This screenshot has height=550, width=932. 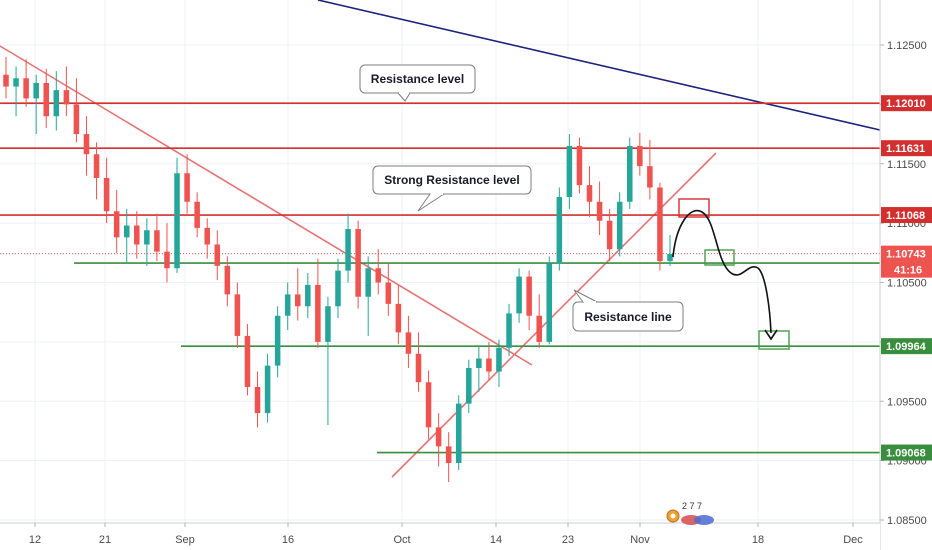 I want to click on current-price-tag-bg, so click(x=906, y=253).